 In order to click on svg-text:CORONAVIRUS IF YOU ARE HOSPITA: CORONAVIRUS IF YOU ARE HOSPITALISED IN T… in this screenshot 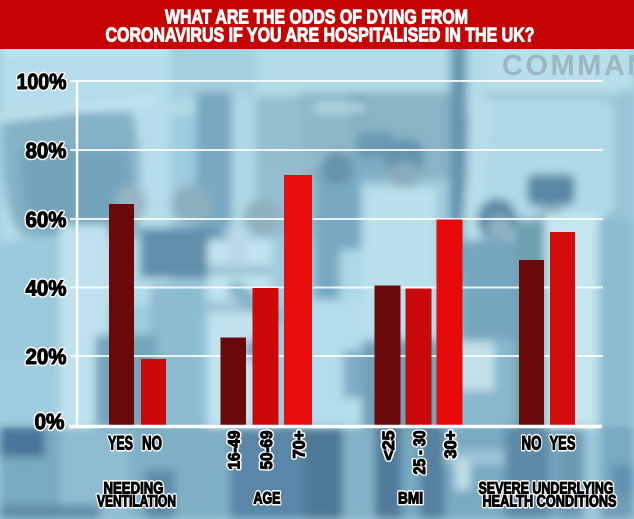, I will do `click(320, 36)`.